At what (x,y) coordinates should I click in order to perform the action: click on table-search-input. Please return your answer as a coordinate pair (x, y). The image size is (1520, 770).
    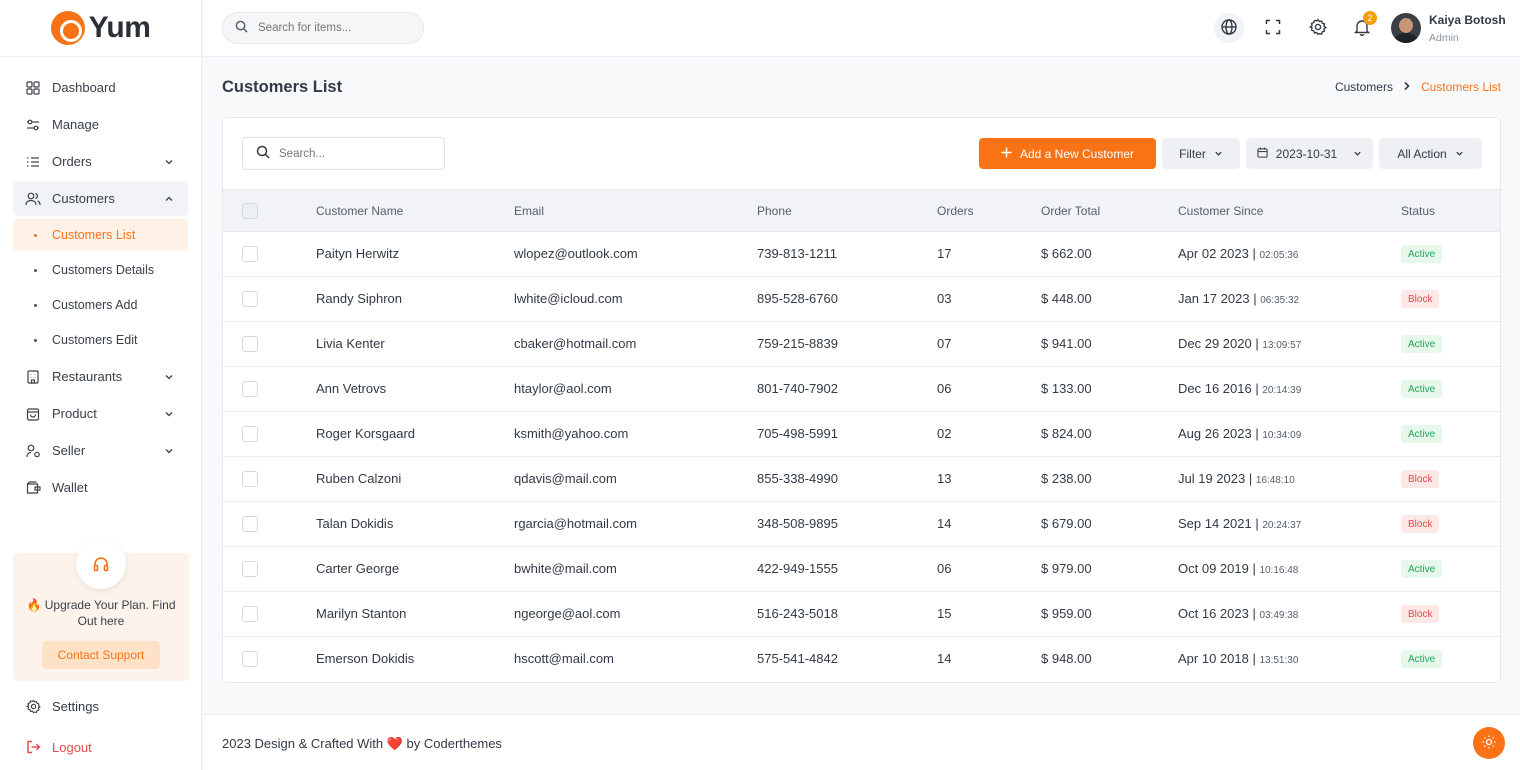
    Looking at the image, I should click on (359, 153).